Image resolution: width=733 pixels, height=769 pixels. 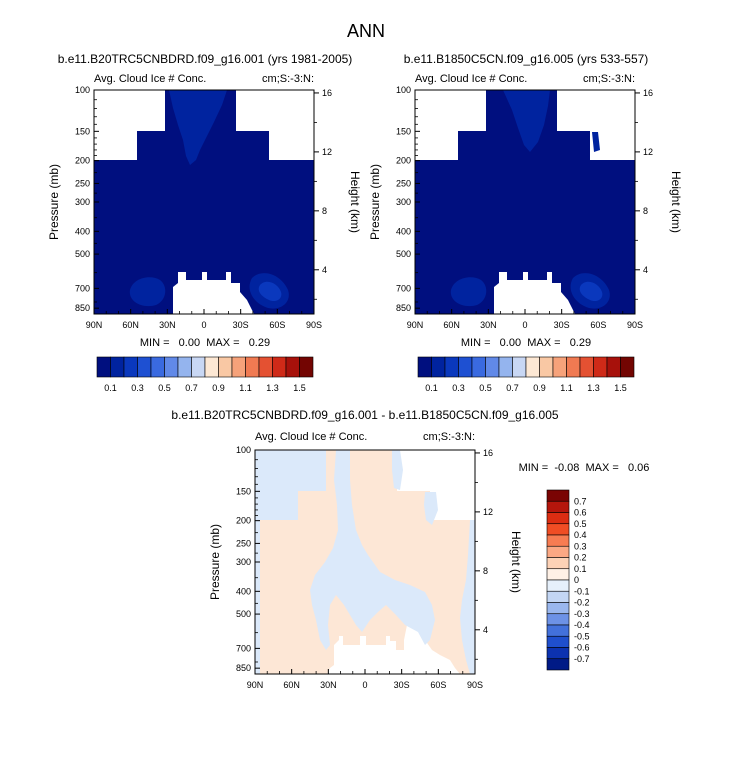 I want to click on colorbar-label-4: 0.3, so click(x=580, y=546).